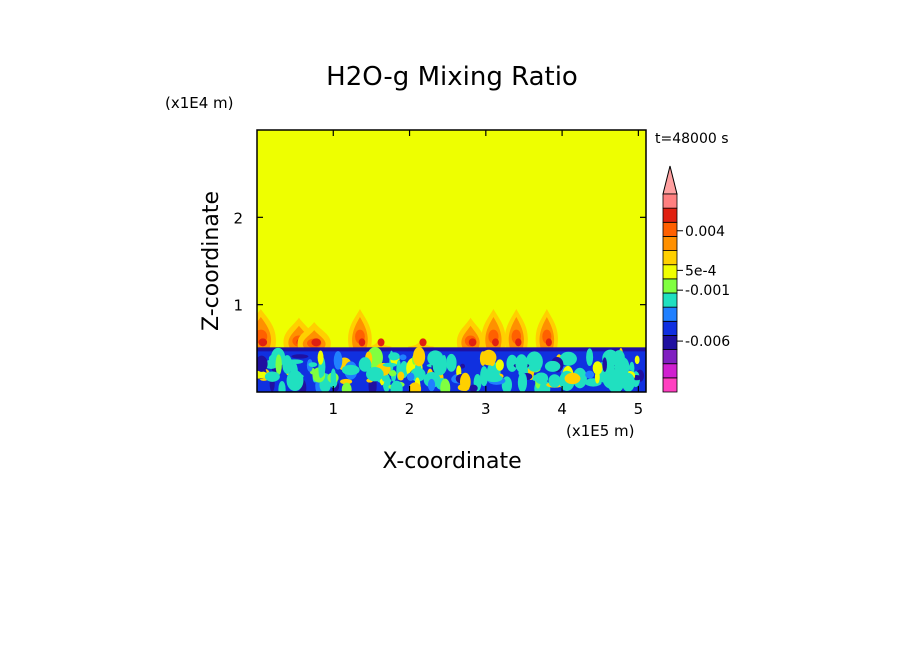 Image resolution: width=904 pixels, height=654 pixels. Describe the element at coordinates (639, 409) in the screenshot. I see `x-tick-label: 5` at that location.